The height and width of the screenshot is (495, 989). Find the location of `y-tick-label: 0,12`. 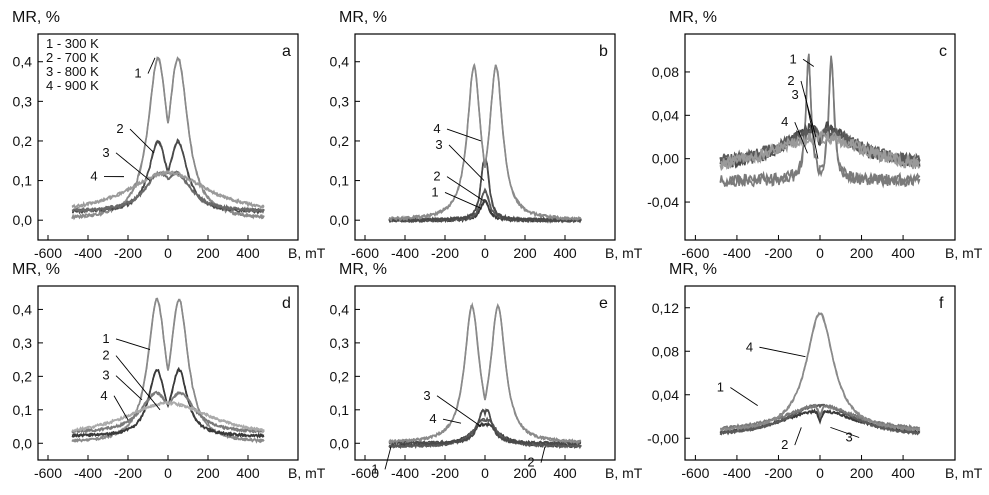

y-tick-label: 0,12 is located at coordinates (665, 308).